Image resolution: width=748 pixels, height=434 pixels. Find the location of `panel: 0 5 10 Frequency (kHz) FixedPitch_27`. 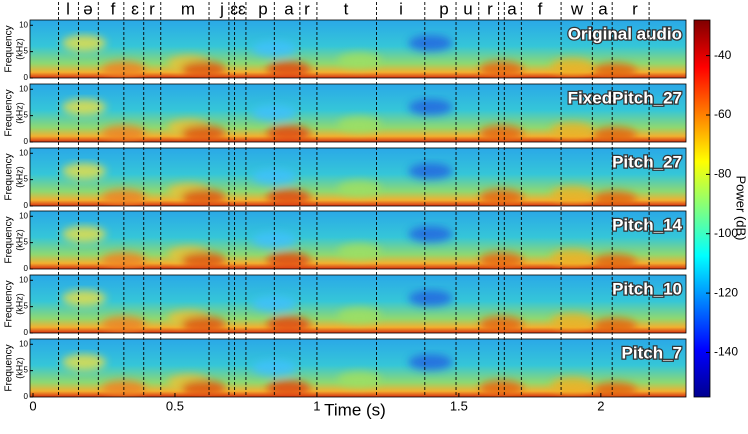

panel: 0 5 10 Frequency (kHz) FixedPitch_27 is located at coordinates (345, 114).